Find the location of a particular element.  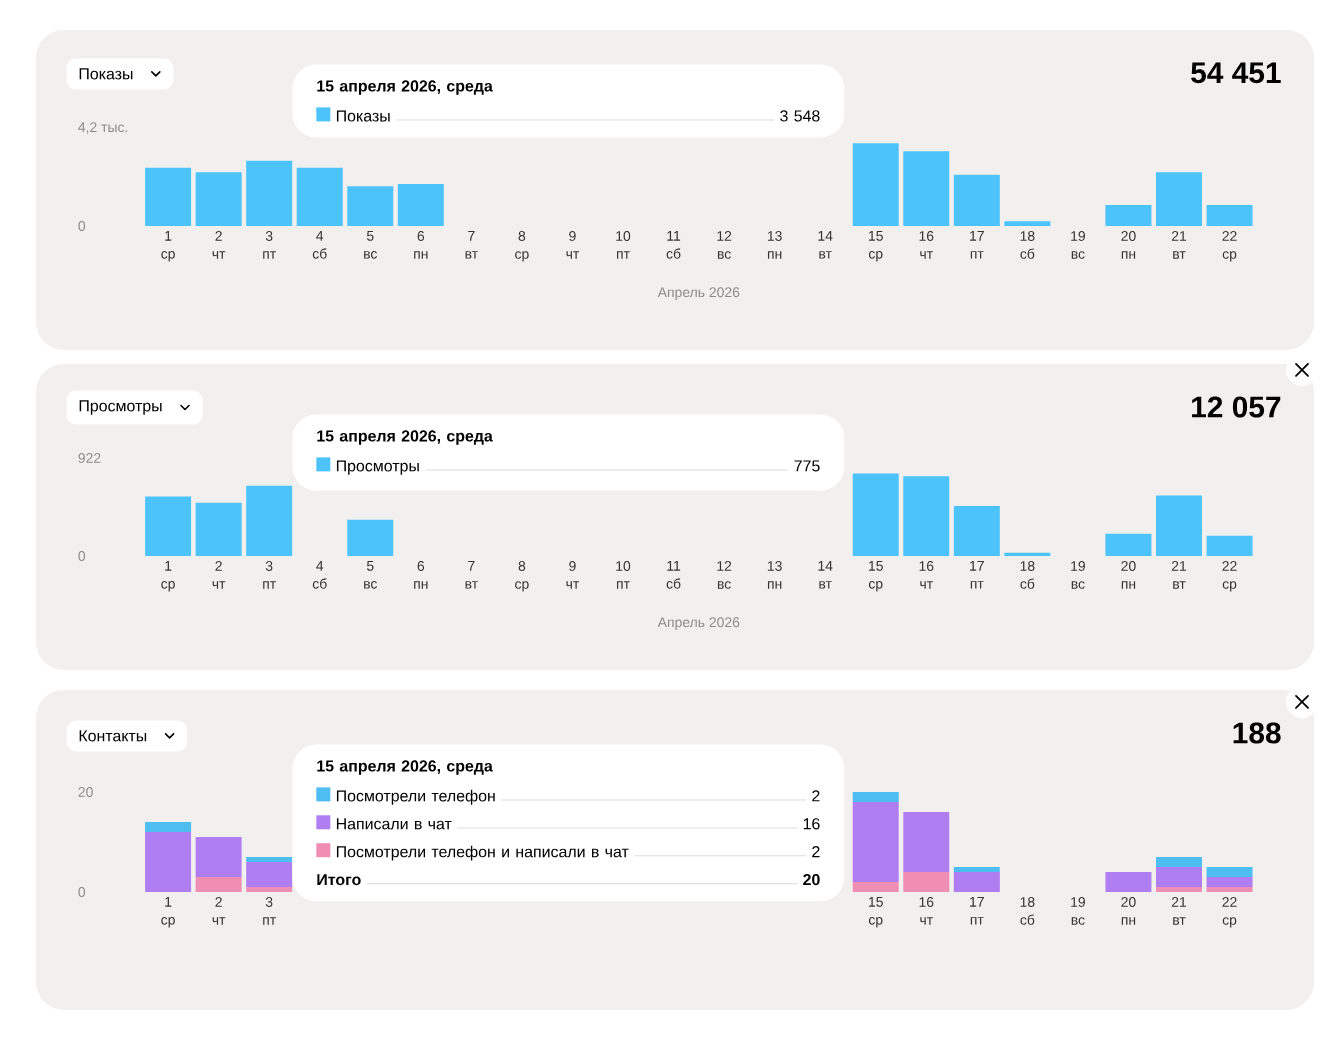

text: 12 057 is located at coordinates (1236, 407).